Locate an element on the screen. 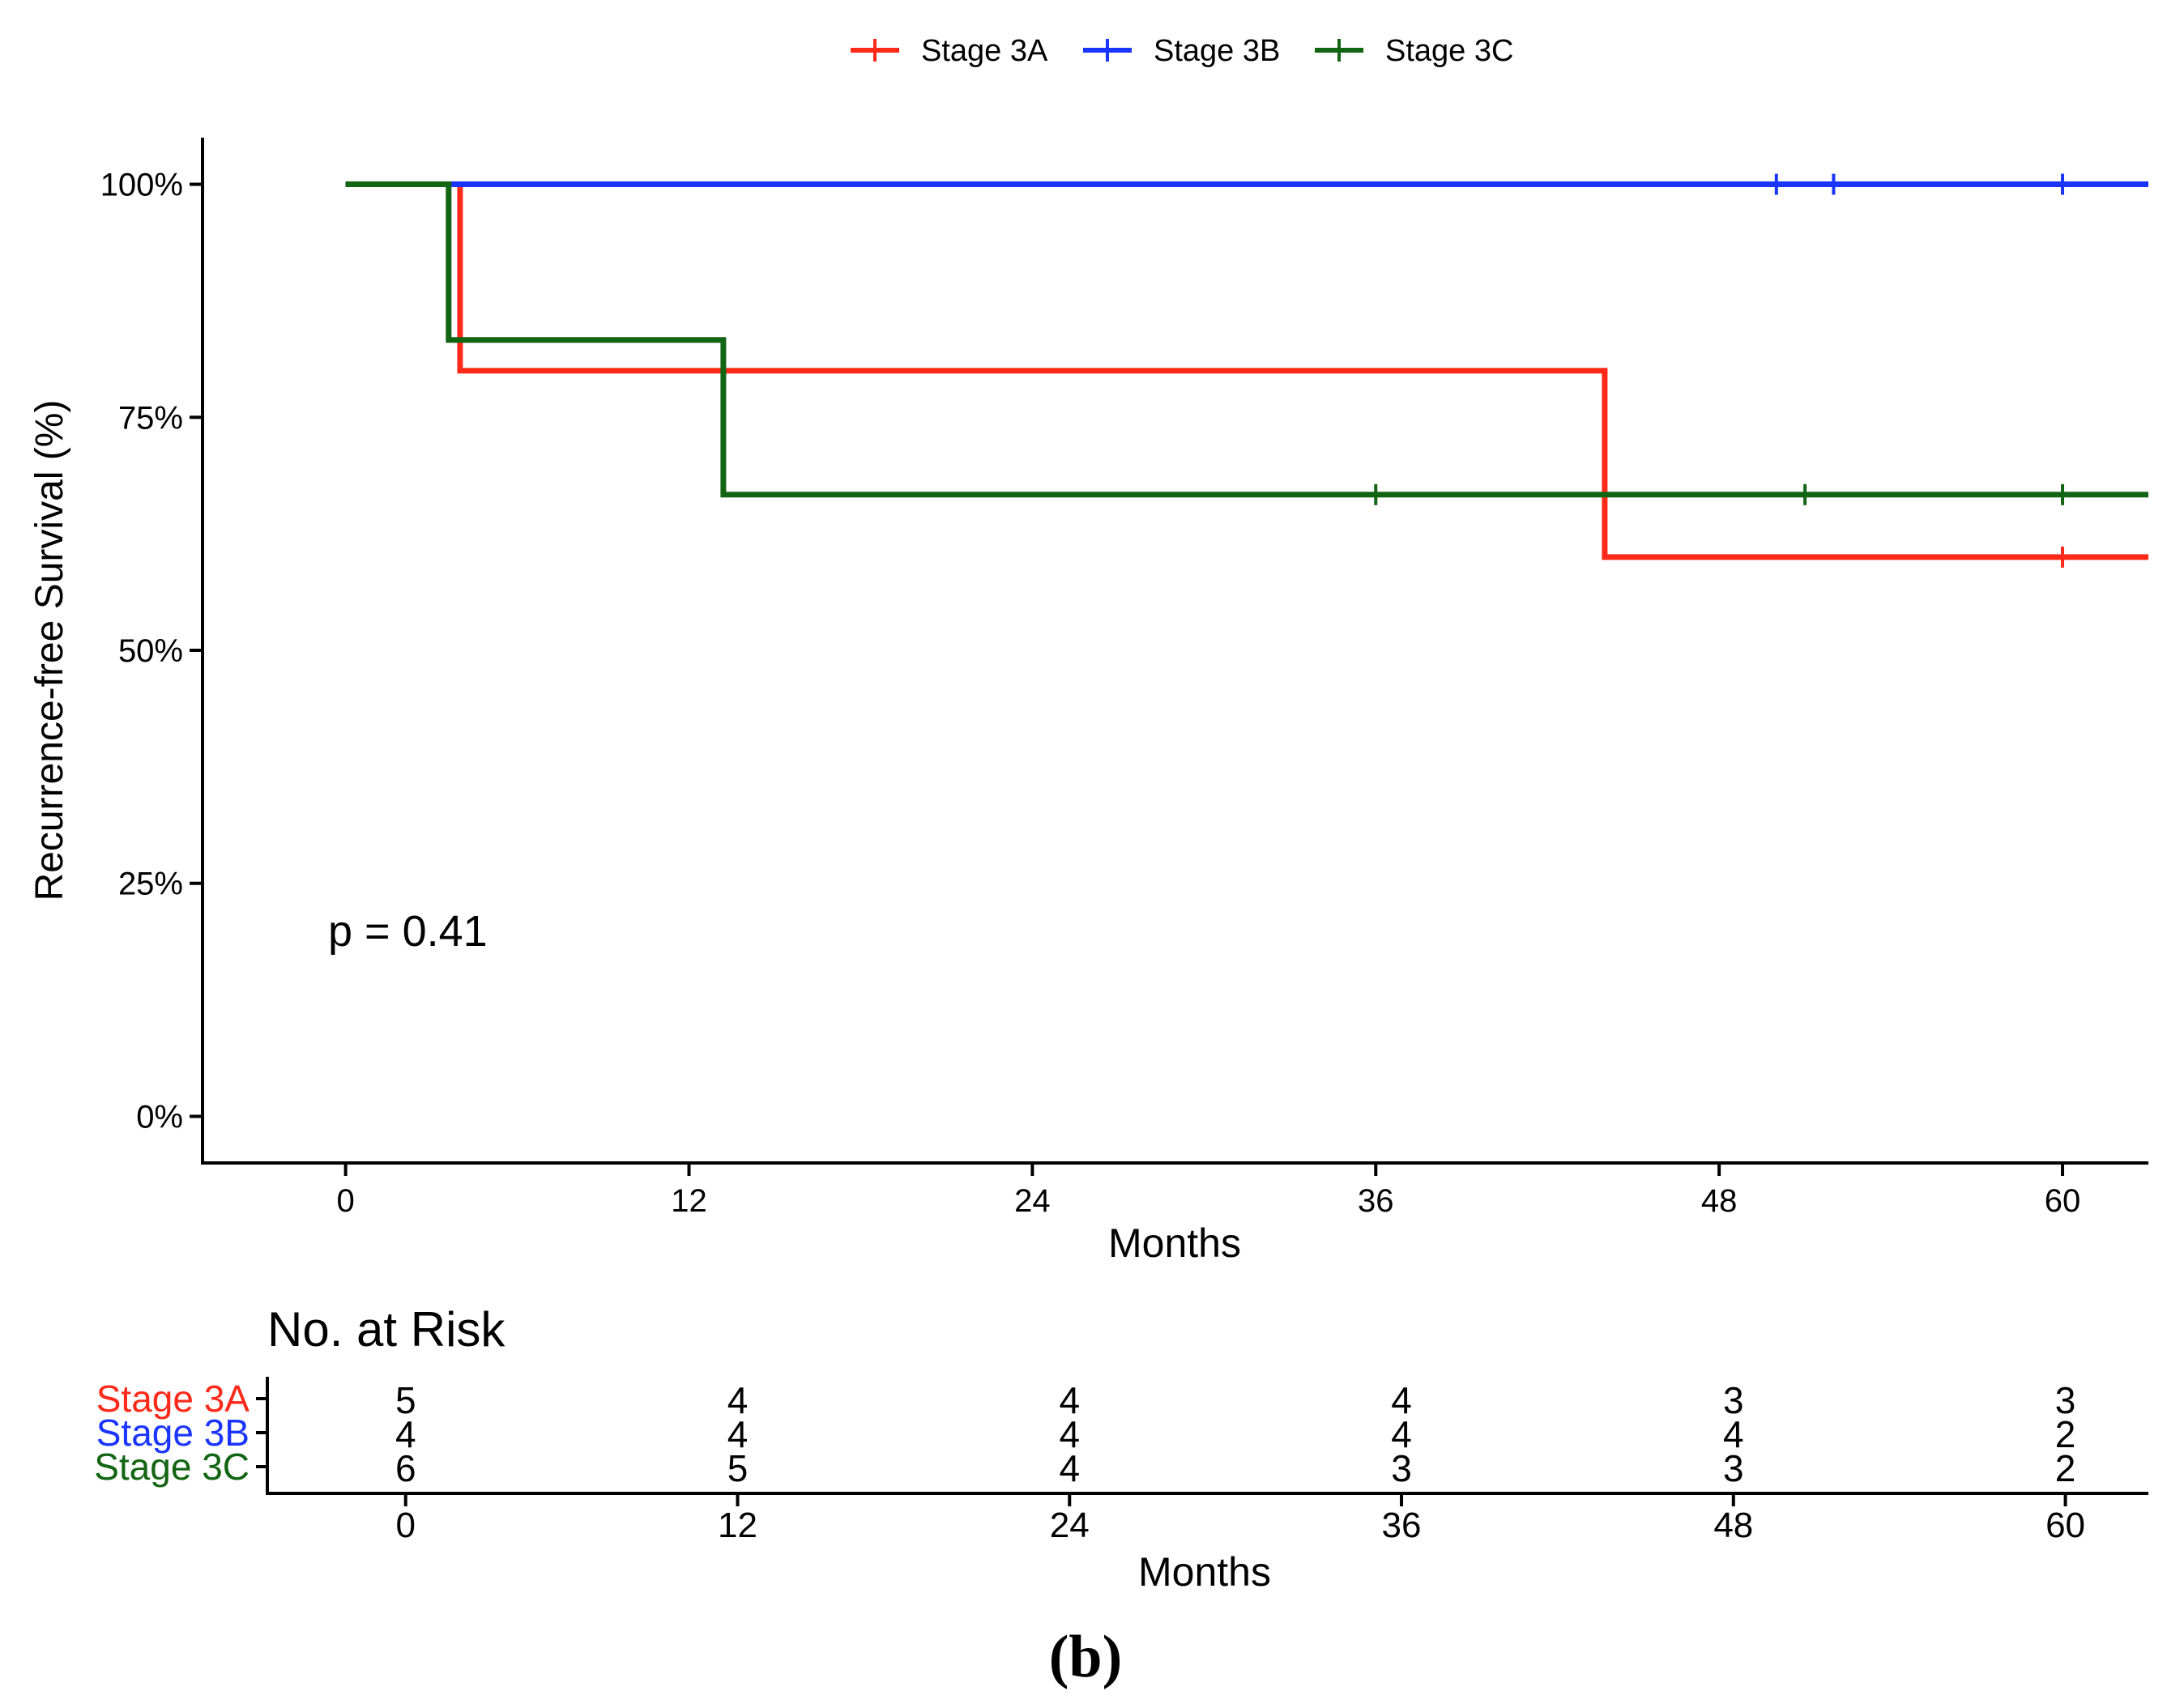 The width and height of the screenshot is (2167, 1708). risk-table-x-axis-title: Months is located at coordinates (1205, 1572).